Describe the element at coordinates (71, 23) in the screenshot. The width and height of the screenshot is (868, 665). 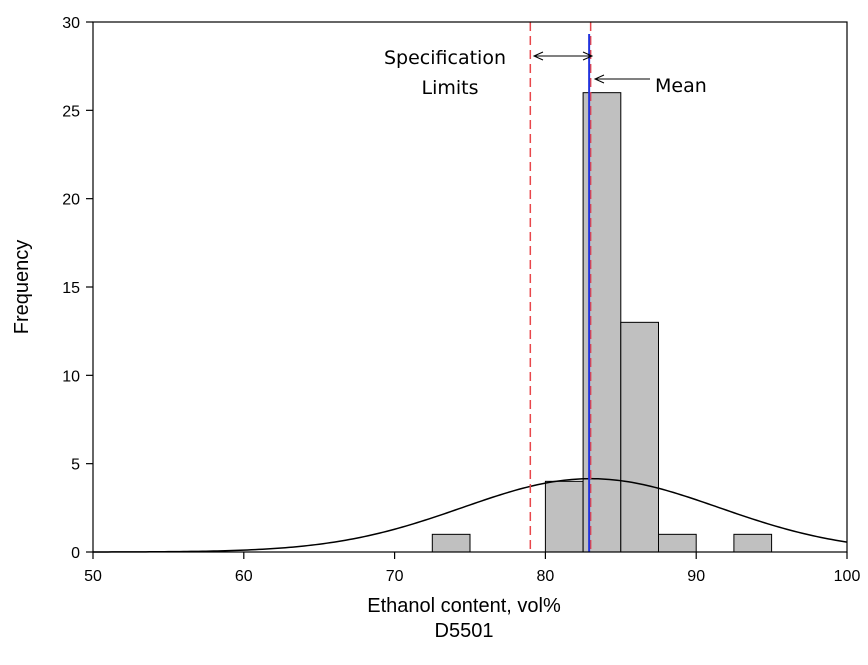
I see `y-tick-label: 30` at that location.